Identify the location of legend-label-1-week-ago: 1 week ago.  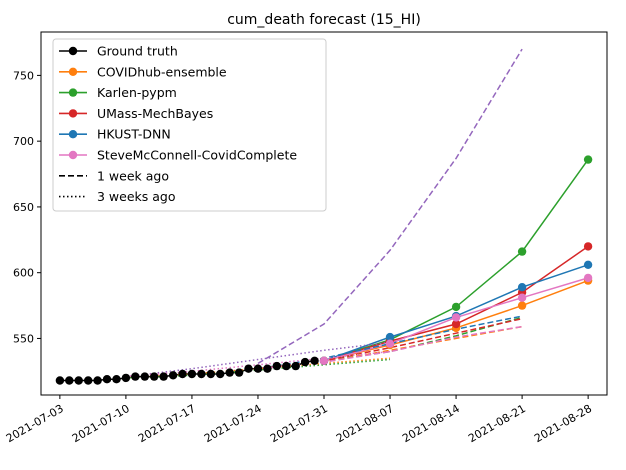
(133, 175).